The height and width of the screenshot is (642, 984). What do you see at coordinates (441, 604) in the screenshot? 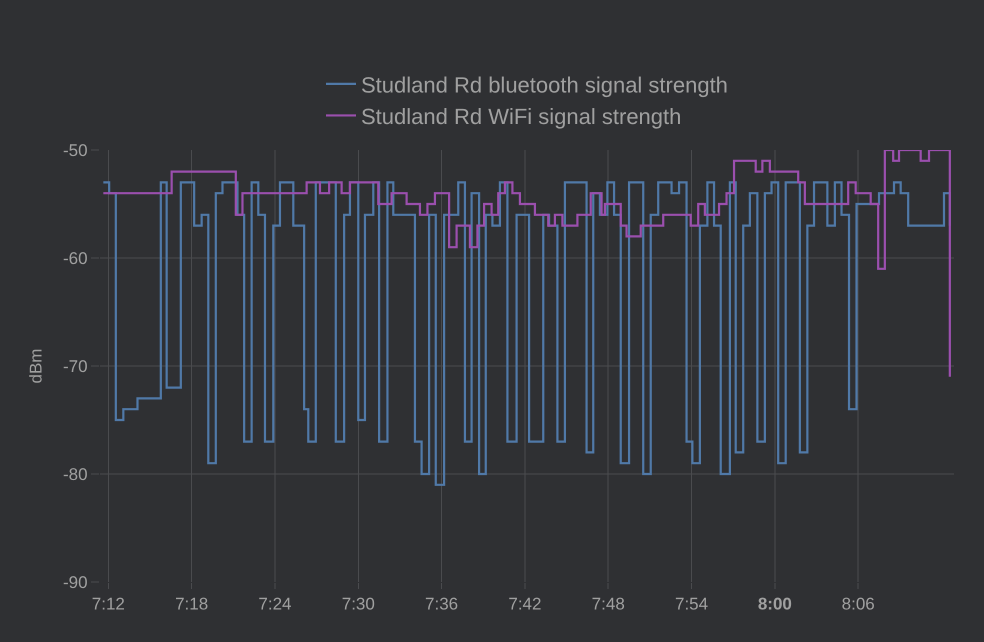
I see `x-tick-label: 7:36` at bounding box center [441, 604].